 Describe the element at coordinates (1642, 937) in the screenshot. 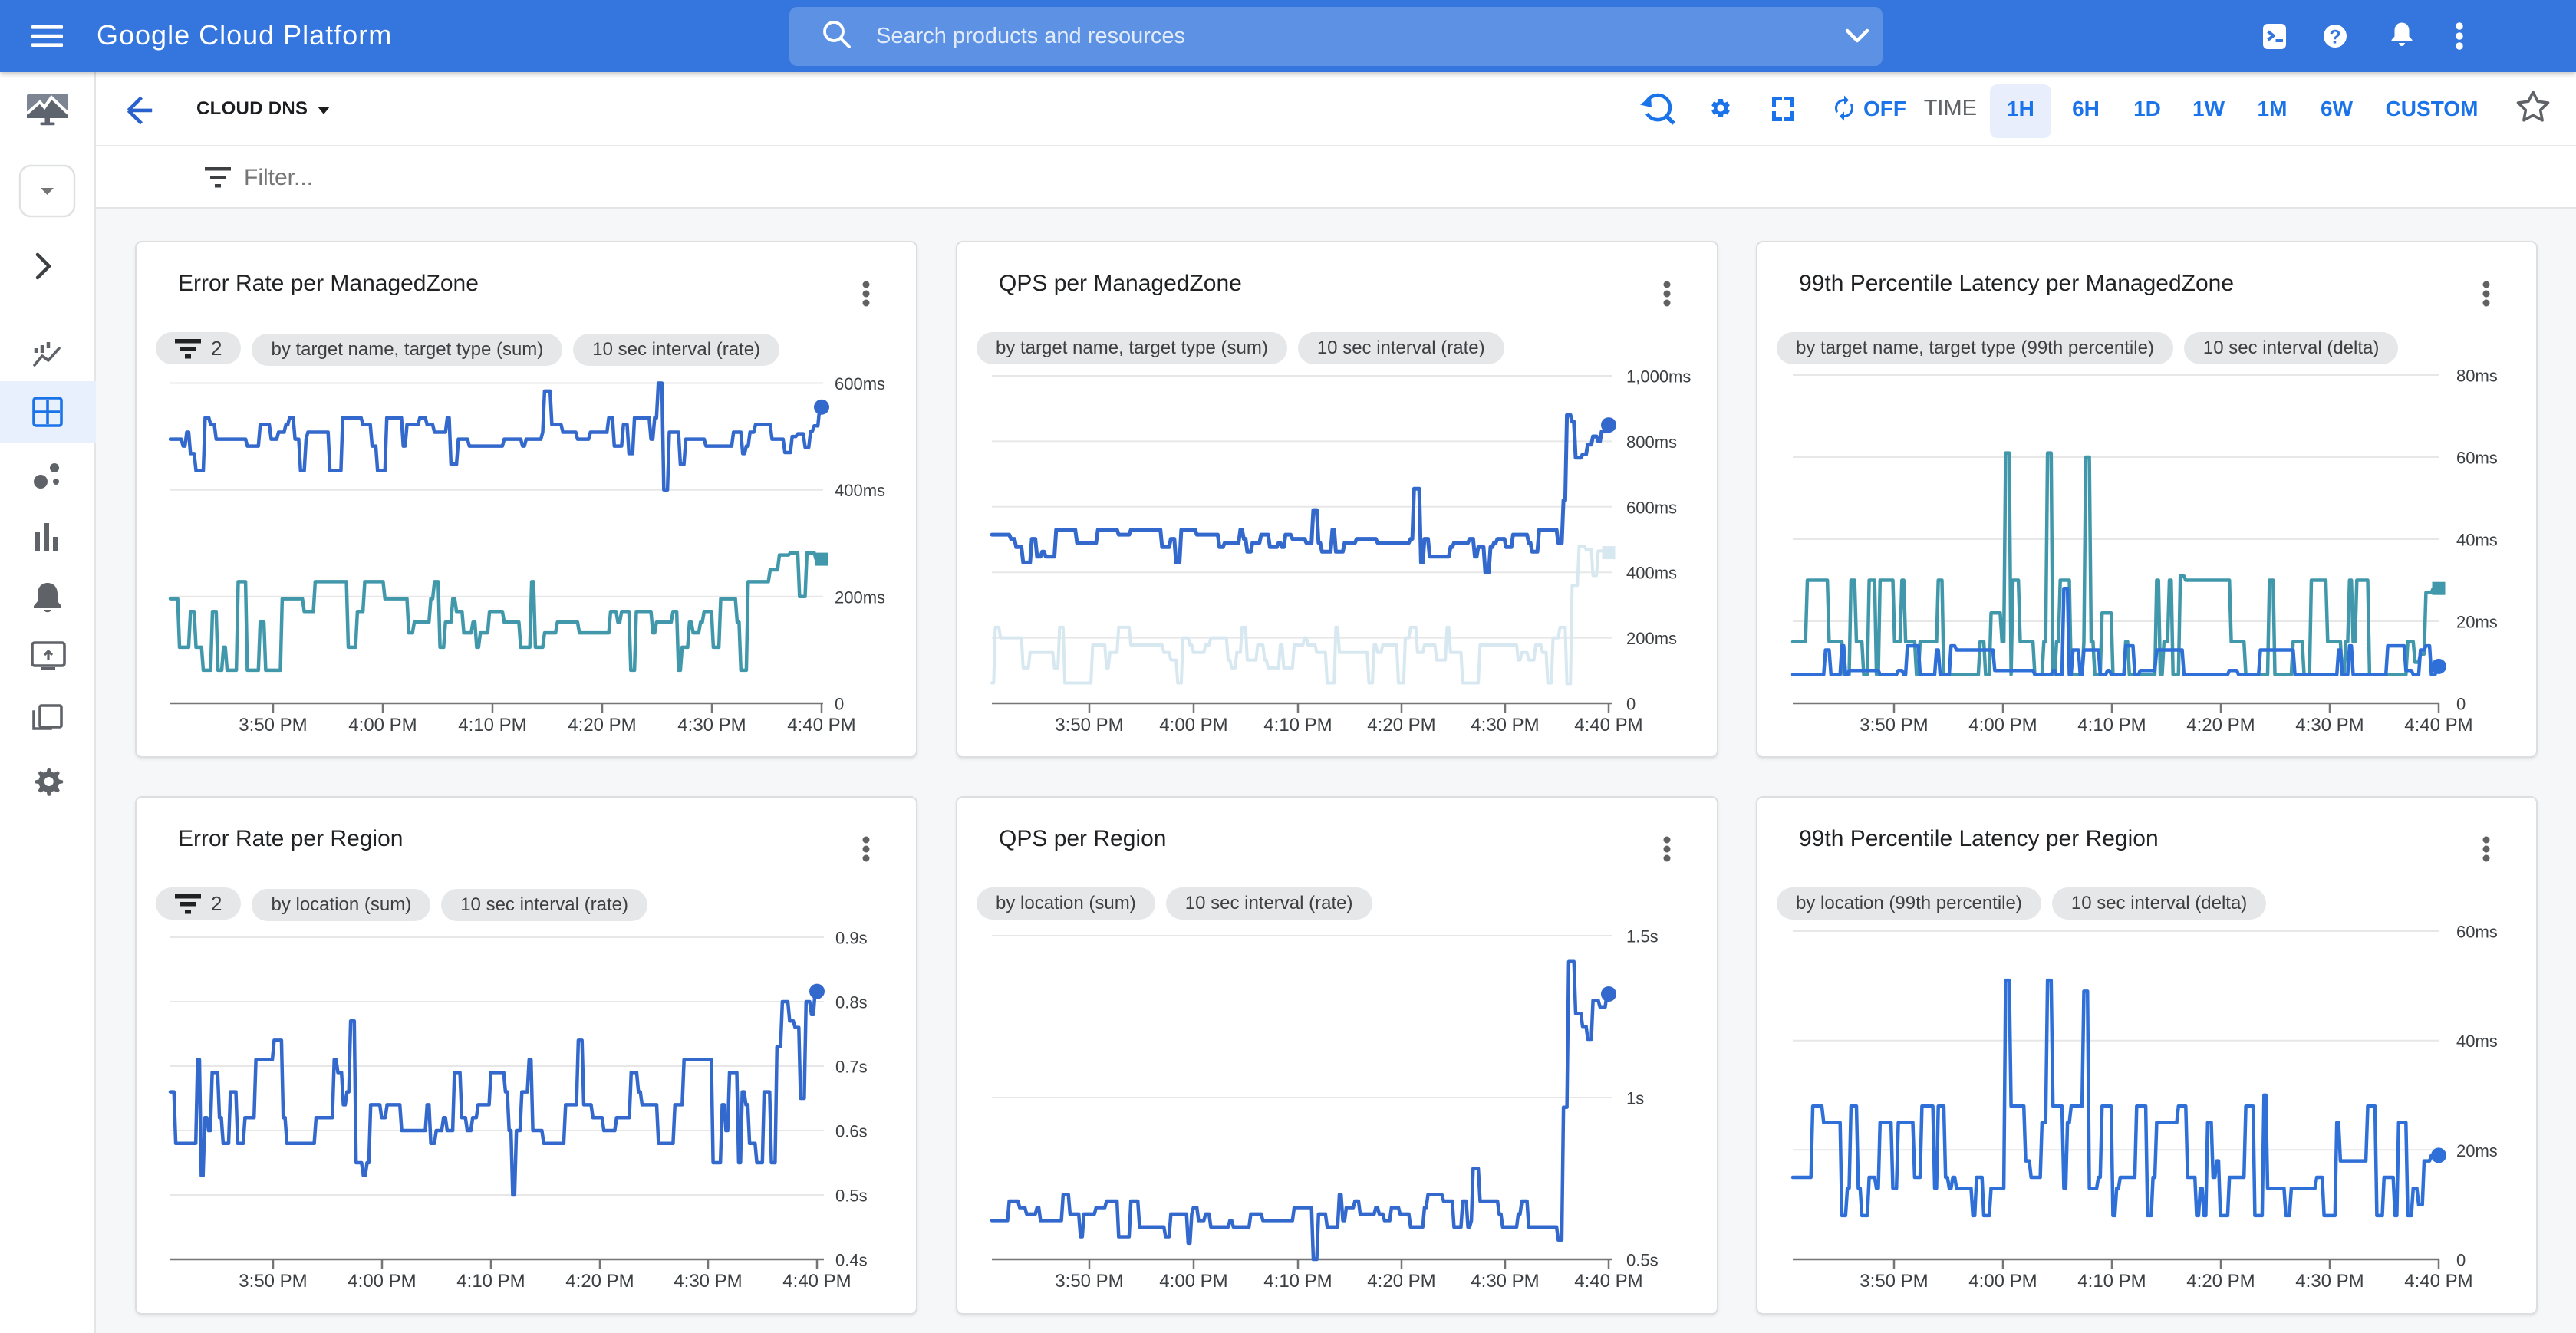

I see `svg-text: 1.5s` at that location.